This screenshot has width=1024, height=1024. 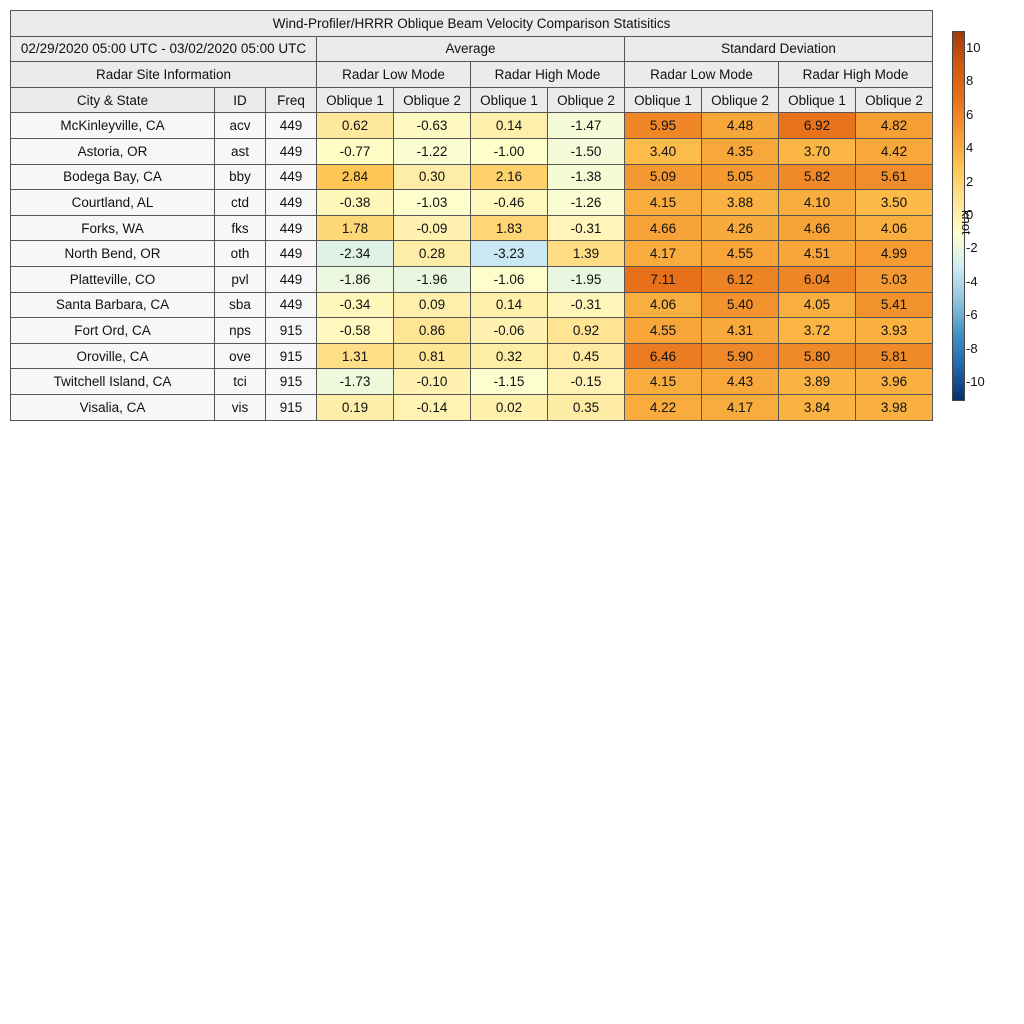 I want to click on value-cell-sd-low-o2: 5.90, so click(x=740, y=356).